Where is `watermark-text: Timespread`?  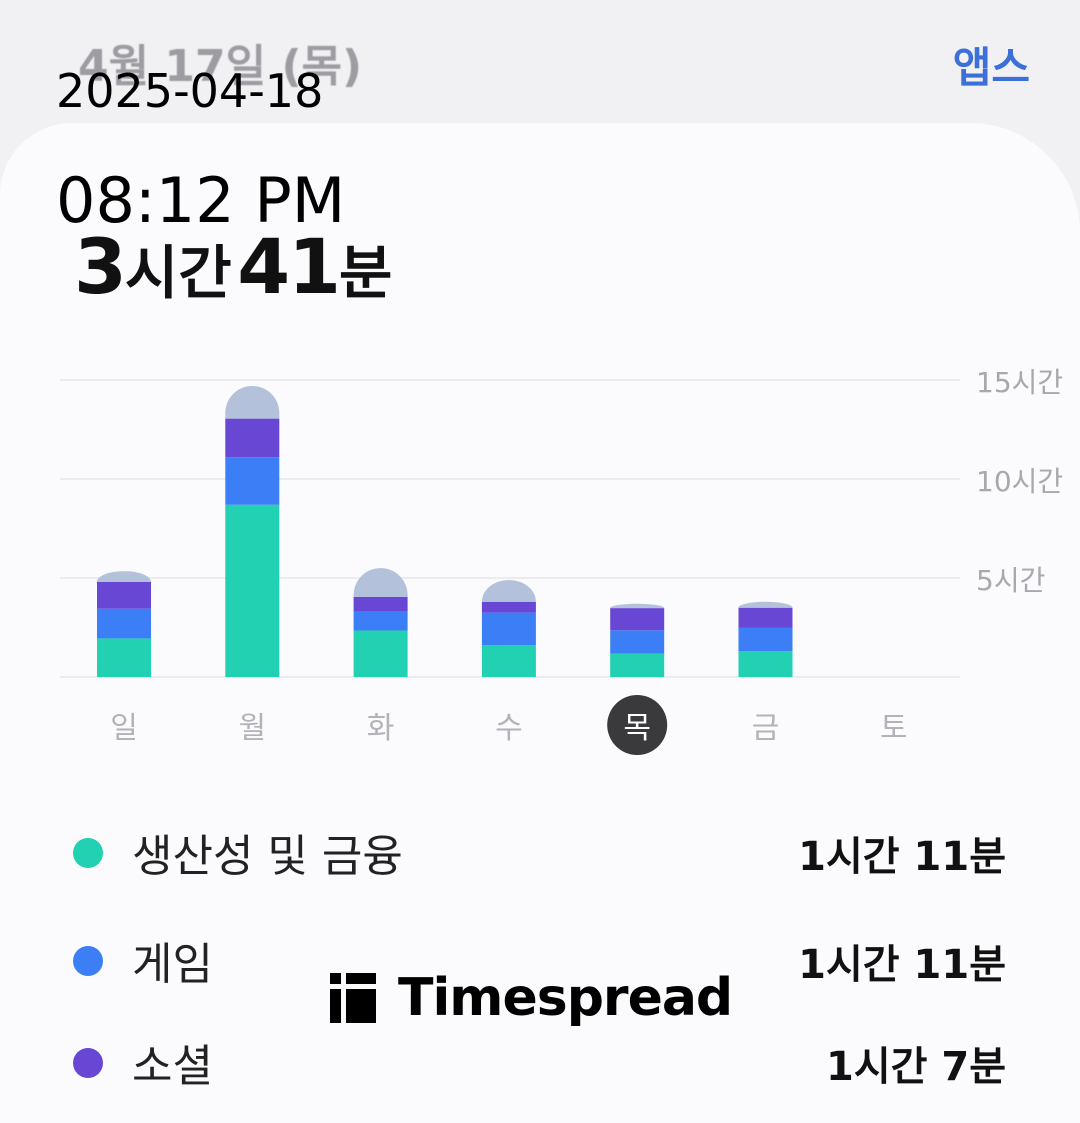 watermark-text: Timespread is located at coordinates (565, 998).